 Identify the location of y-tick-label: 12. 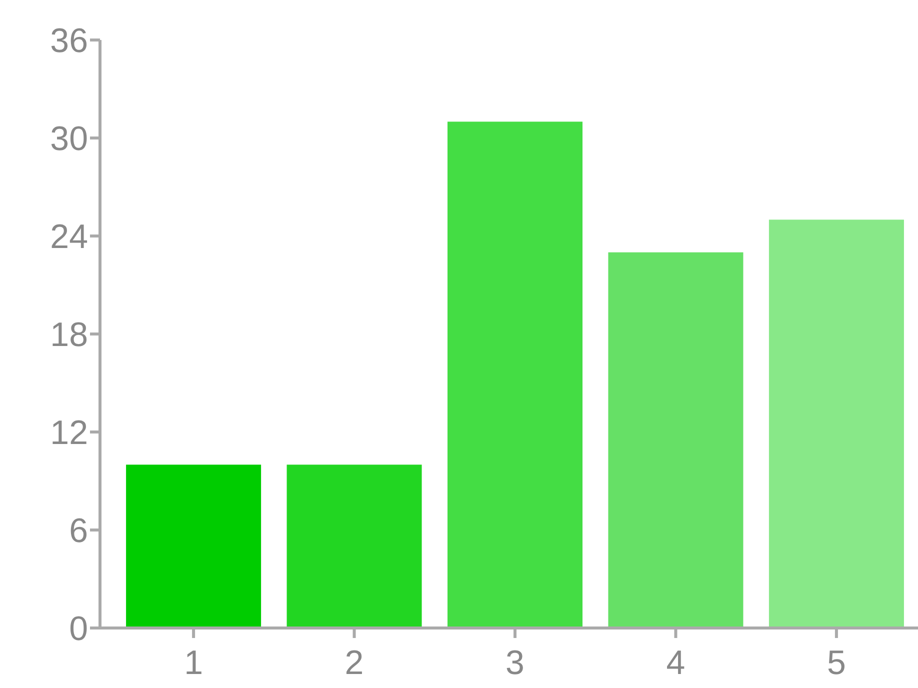
(69, 433).